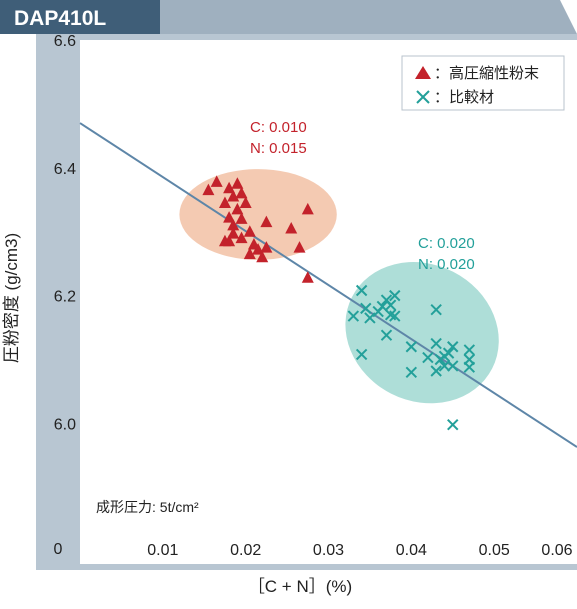 The image size is (577, 609). Describe the element at coordinates (11, 298) in the screenshot. I see `y-axis-label: 圧粉密度 (g/cm3)` at that location.